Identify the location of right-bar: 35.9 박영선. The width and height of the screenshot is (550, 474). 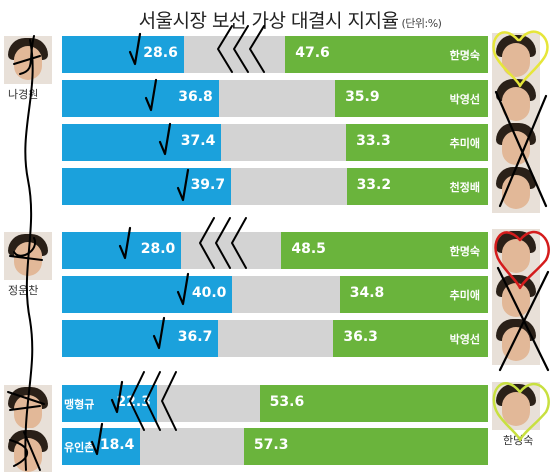
(411, 98).